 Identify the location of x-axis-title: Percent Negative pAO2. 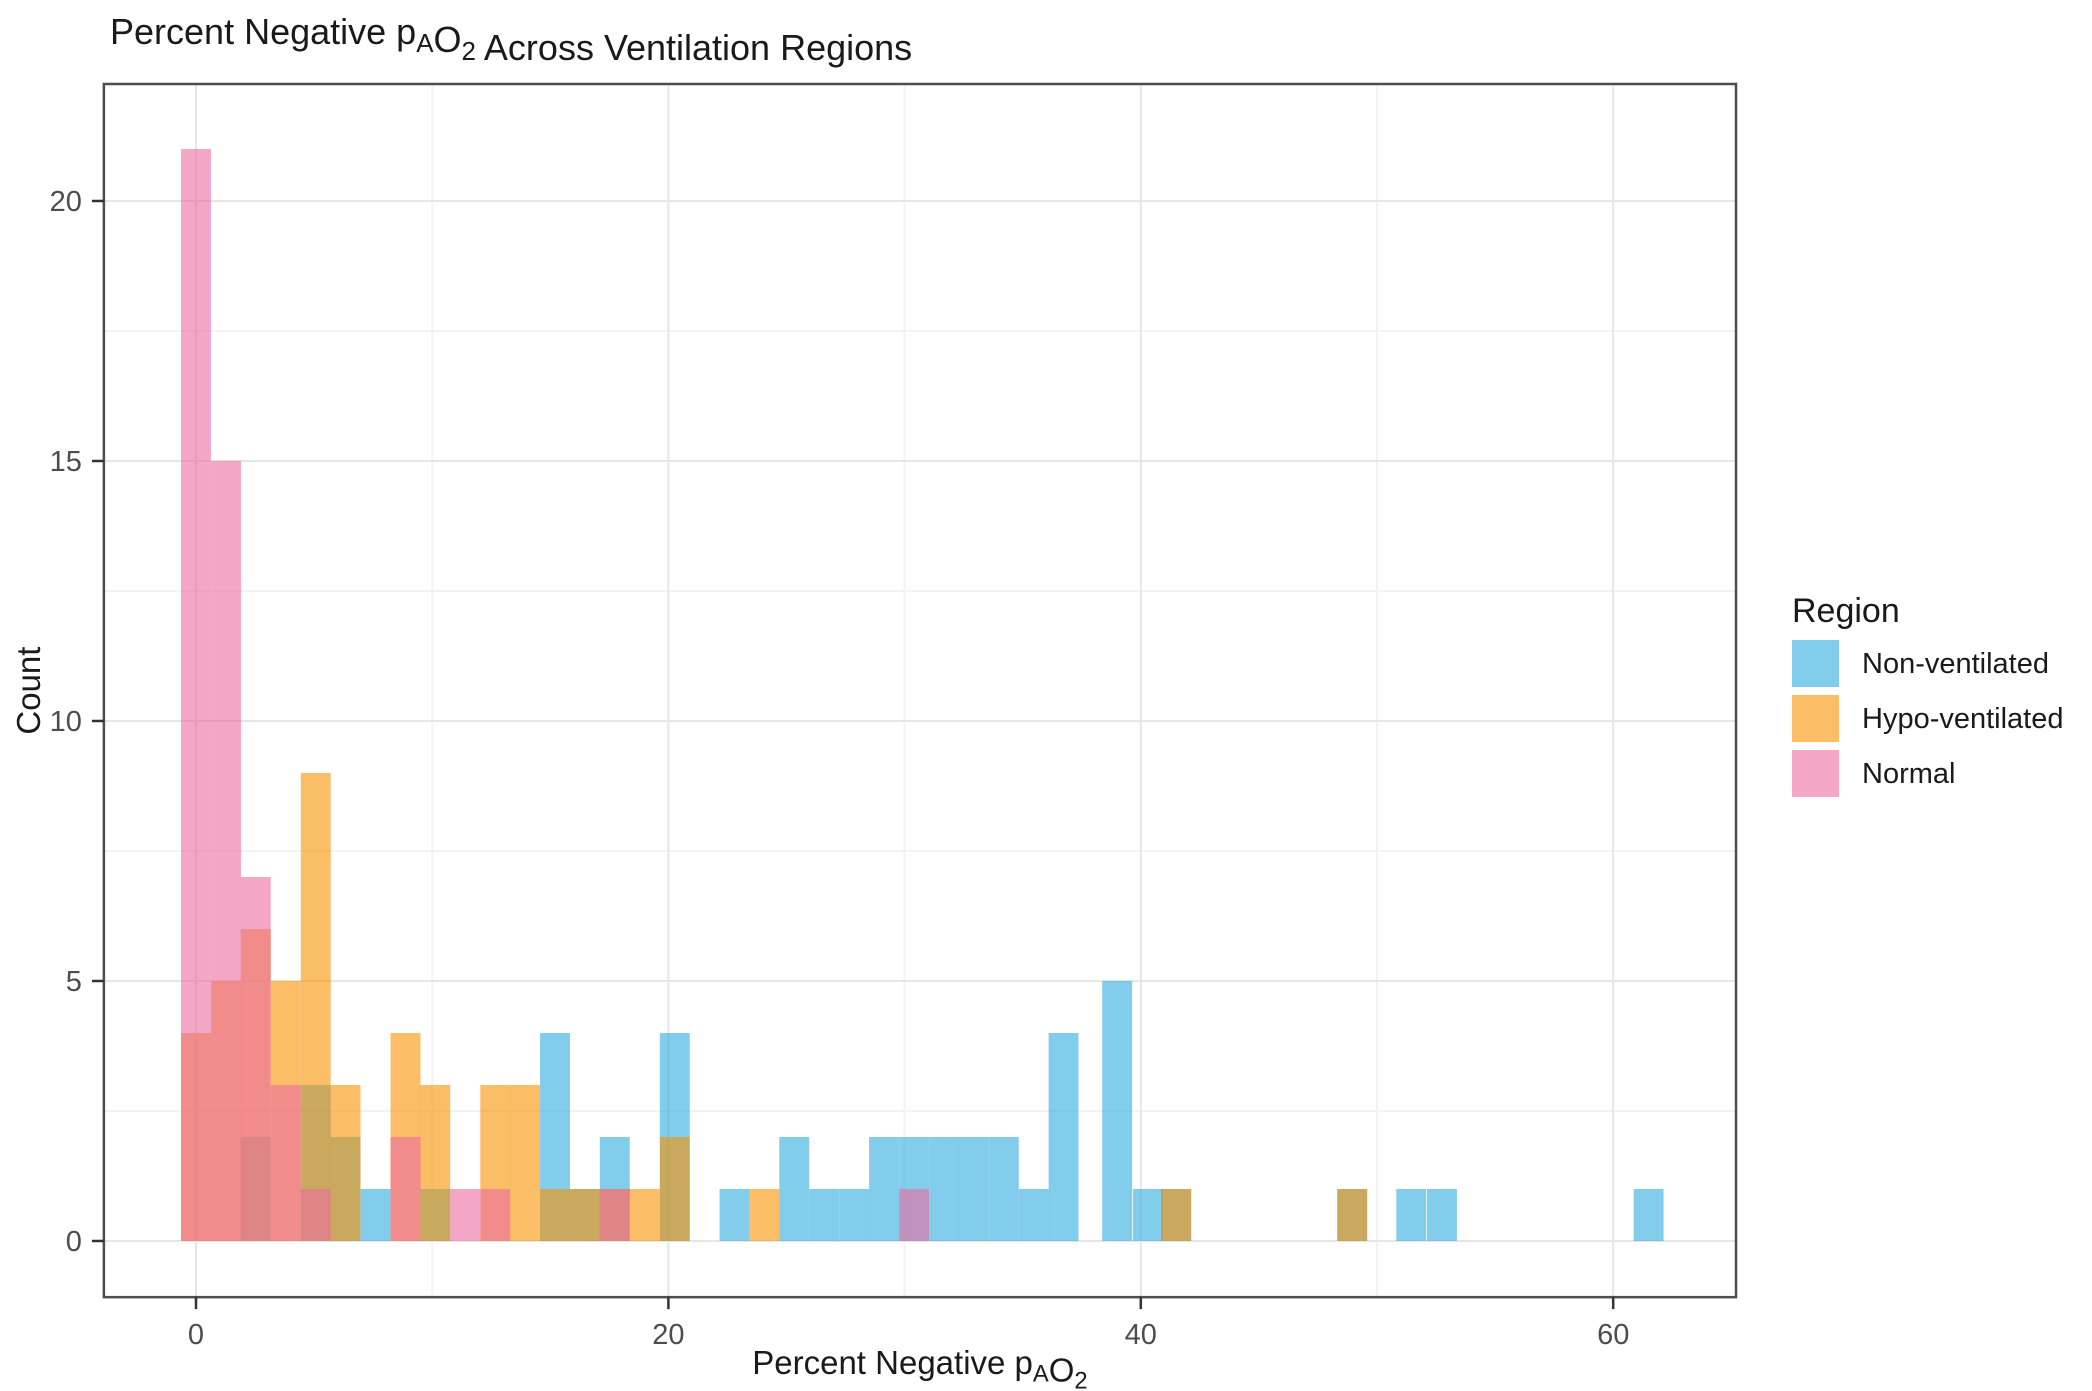
(919, 1367).